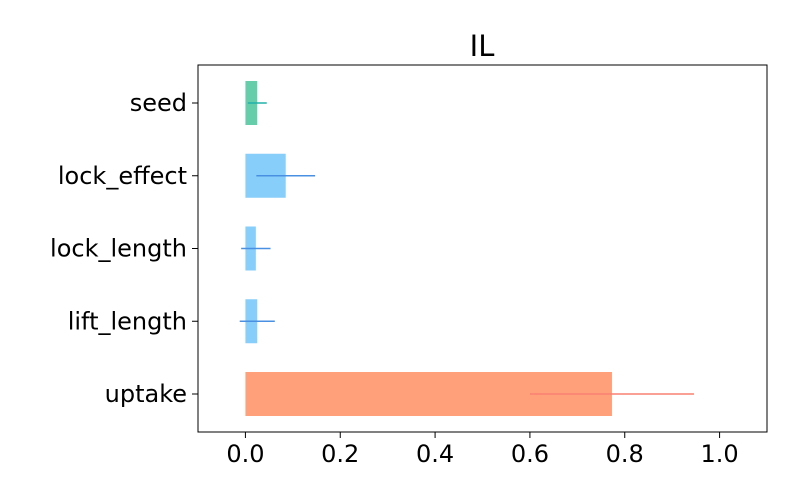 The image size is (800, 500). I want to click on x-tick-label: 0.0, so click(245, 454).